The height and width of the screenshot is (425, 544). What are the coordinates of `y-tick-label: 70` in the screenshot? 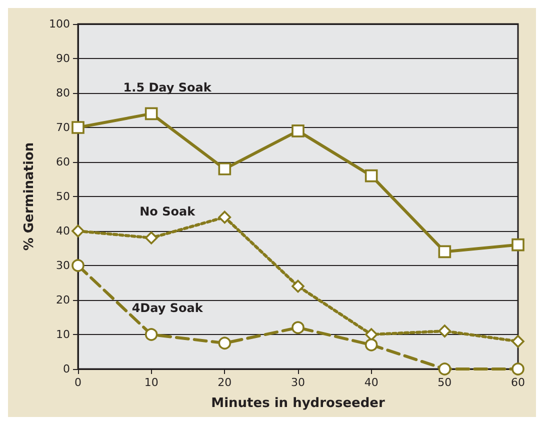 It's located at (63, 127).